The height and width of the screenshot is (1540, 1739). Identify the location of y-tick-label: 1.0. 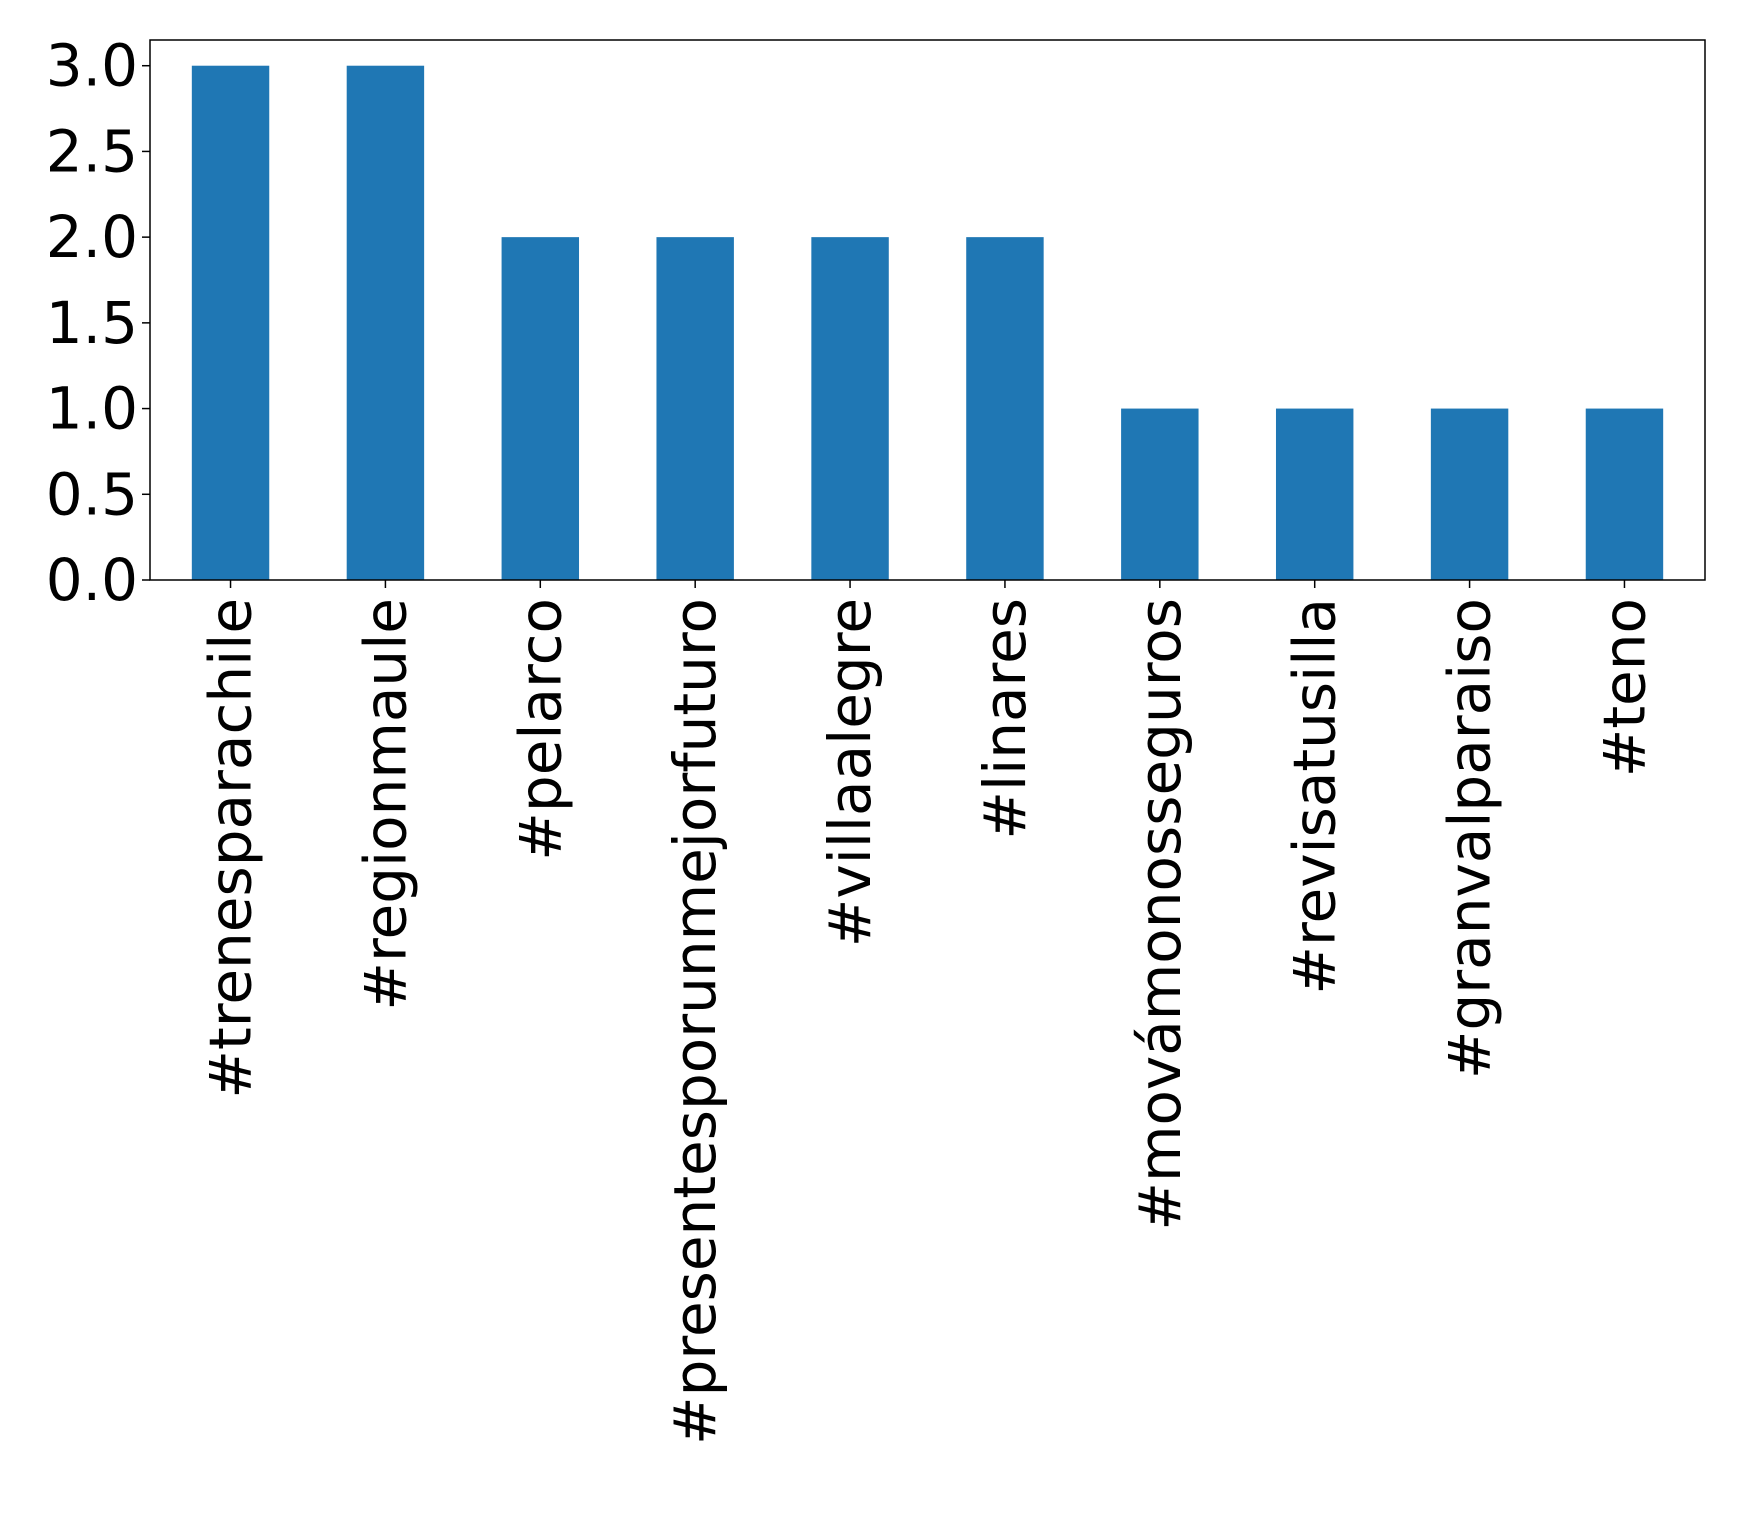
(92, 409).